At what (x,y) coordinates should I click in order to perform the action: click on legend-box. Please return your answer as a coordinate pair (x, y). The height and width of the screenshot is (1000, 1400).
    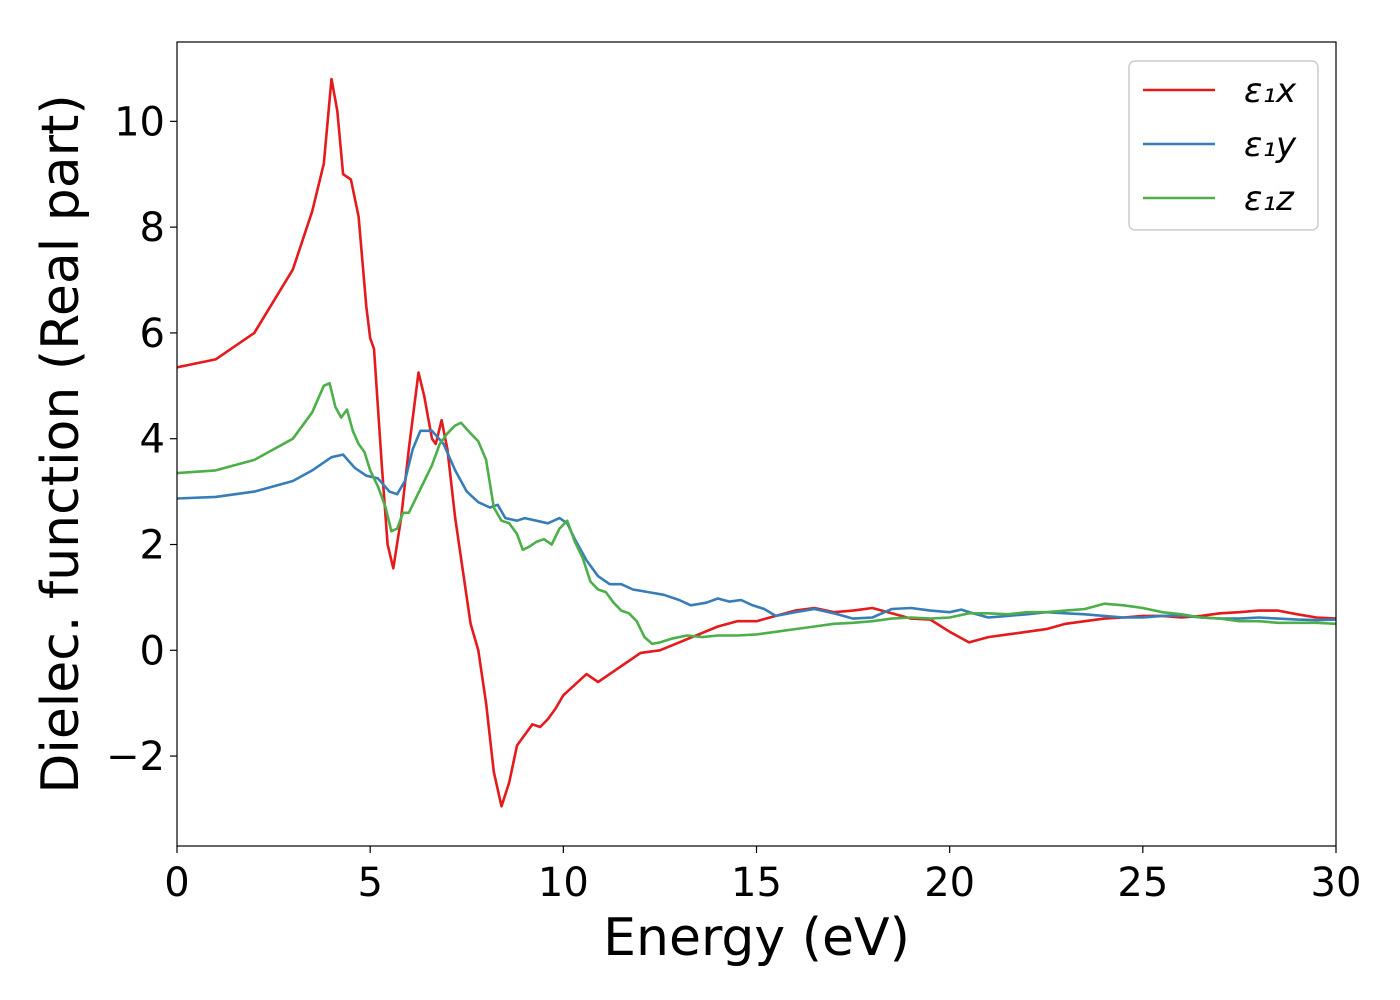
    Looking at the image, I should click on (1223, 145).